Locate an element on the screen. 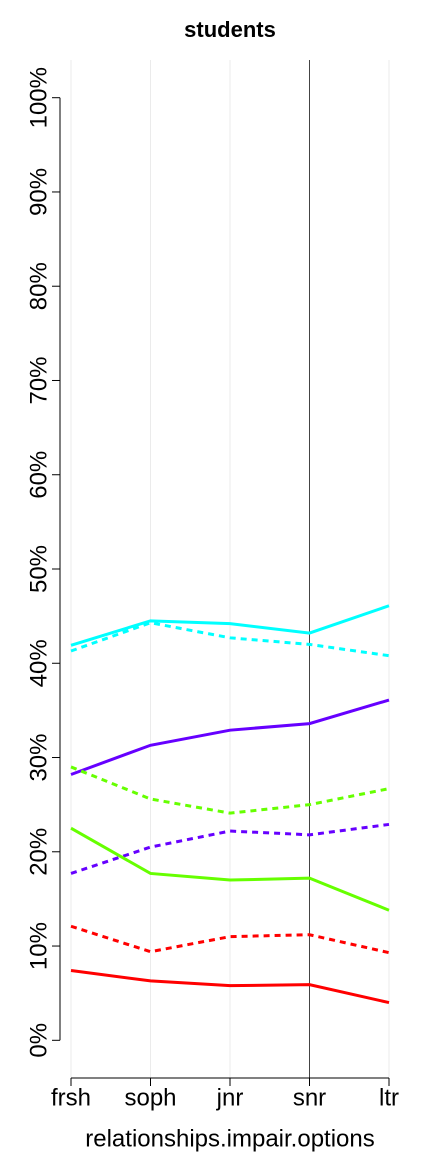  y-tick-label: 100% is located at coordinates (38, 97).